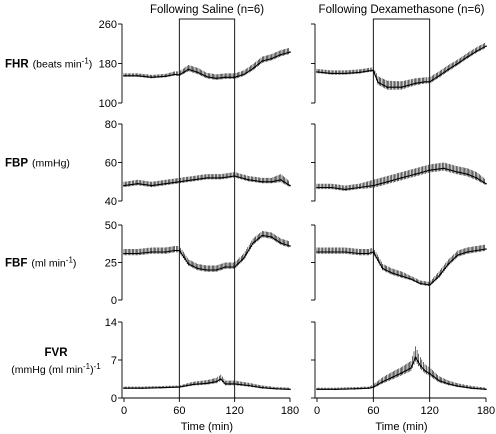 The image size is (496, 434). What do you see at coordinates (114, 301) in the screenshot?
I see `y-tick-label-FBF: 0` at bounding box center [114, 301].